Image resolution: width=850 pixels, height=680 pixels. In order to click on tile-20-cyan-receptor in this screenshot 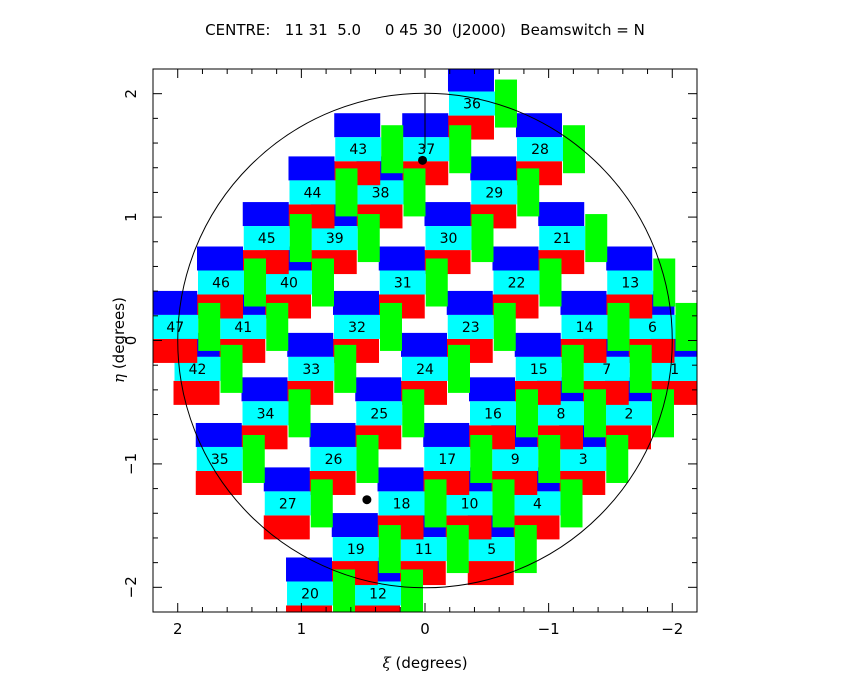, I will do `click(310, 593)`.